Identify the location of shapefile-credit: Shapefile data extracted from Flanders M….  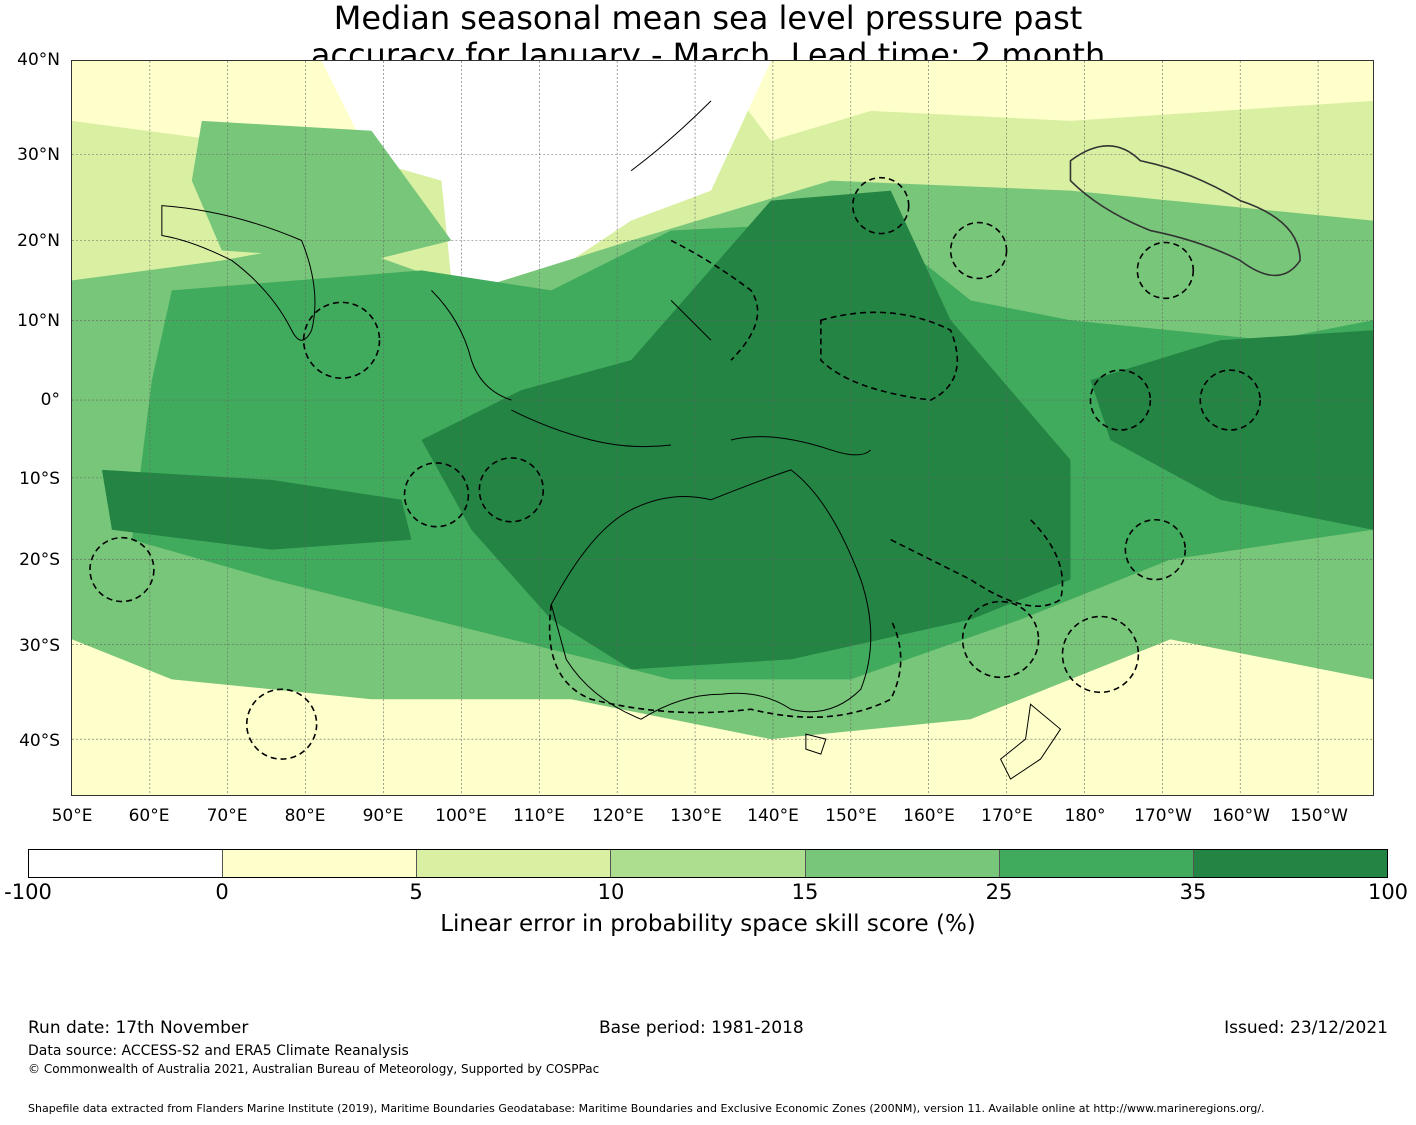
(646, 1108).